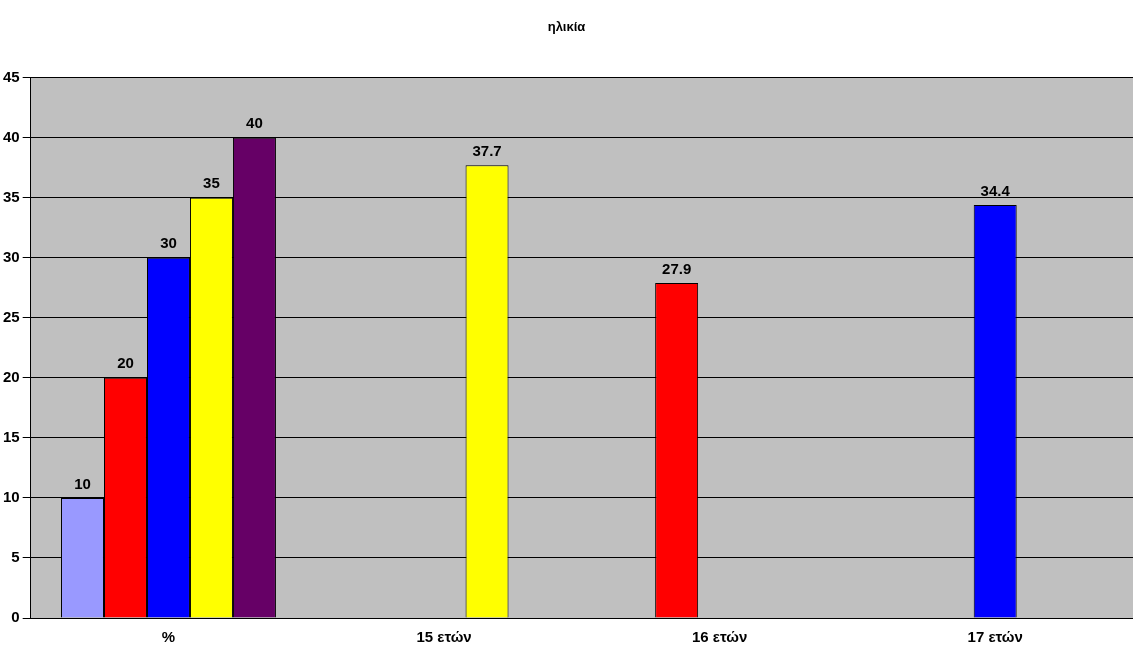 Image resolution: width=1133 pixels, height=655 pixels. Describe the element at coordinates (487, 150) in the screenshot. I see `data-label: 37.7` at that location.